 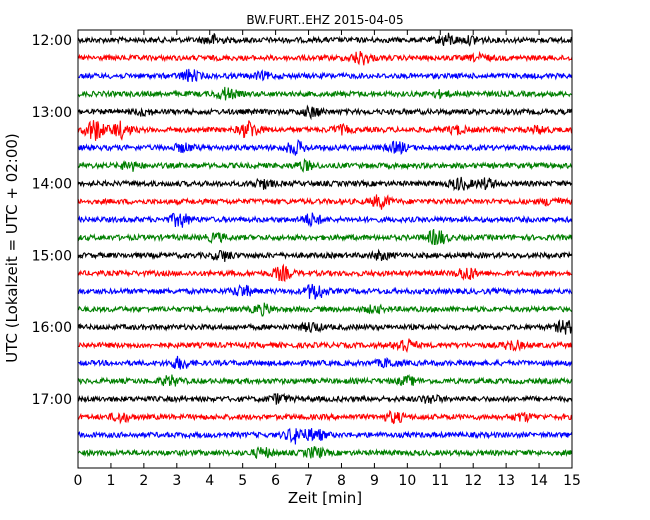 I want to click on x-tick-label: 6, so click(x=275, y=481).